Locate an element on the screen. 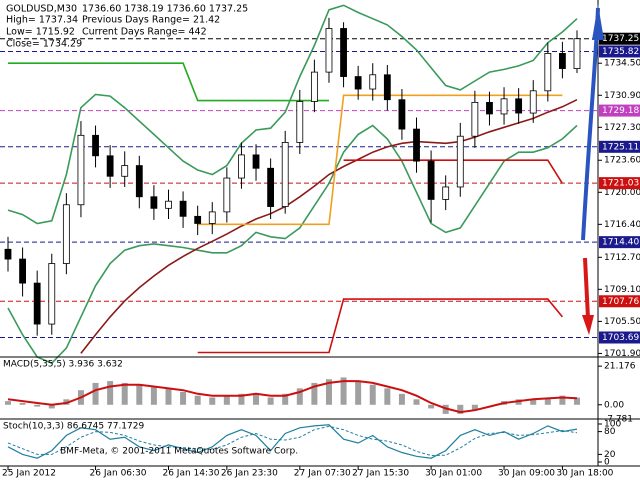 Image resolution: width=640 pixels, height=480 pixels. y-tick-label: 1712.70 is located at coordinates (622, 258).